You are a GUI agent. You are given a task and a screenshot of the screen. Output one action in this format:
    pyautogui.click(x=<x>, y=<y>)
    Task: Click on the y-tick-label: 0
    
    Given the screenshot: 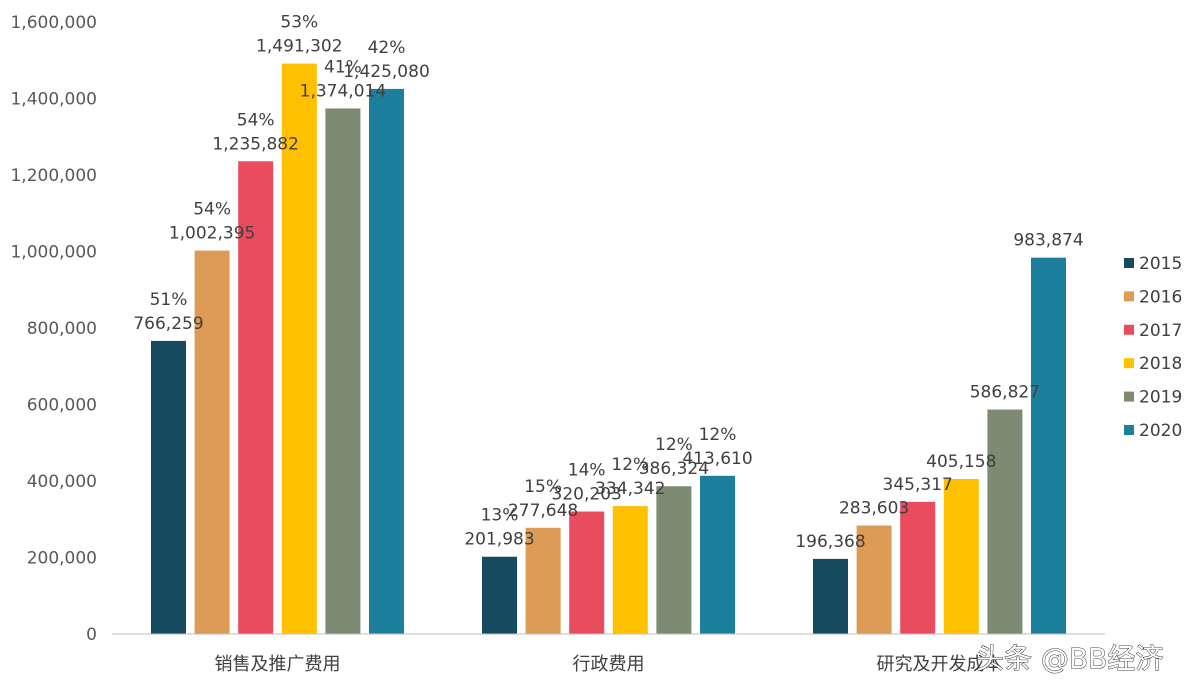 What is the action you would take?
    pyautogui.click(x=91, y=635)
    